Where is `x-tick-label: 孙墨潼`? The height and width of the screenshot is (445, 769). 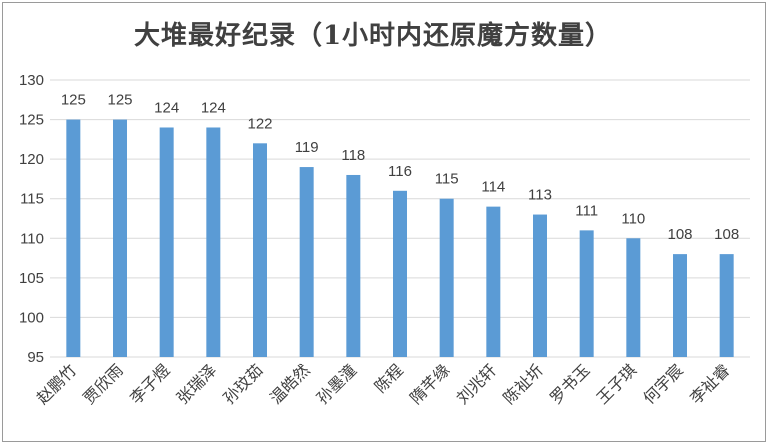
x-tick-label: 孙墨潼 is located at coordinates (336, 383).